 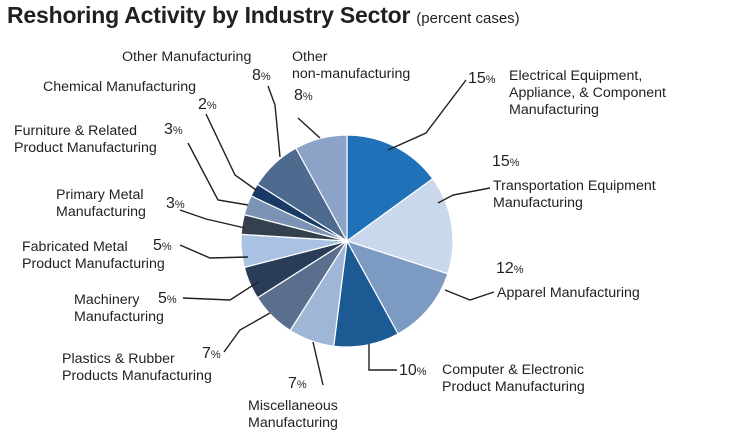 I want to click on slice-percent-12: 8%, so click(x=261, y=75).